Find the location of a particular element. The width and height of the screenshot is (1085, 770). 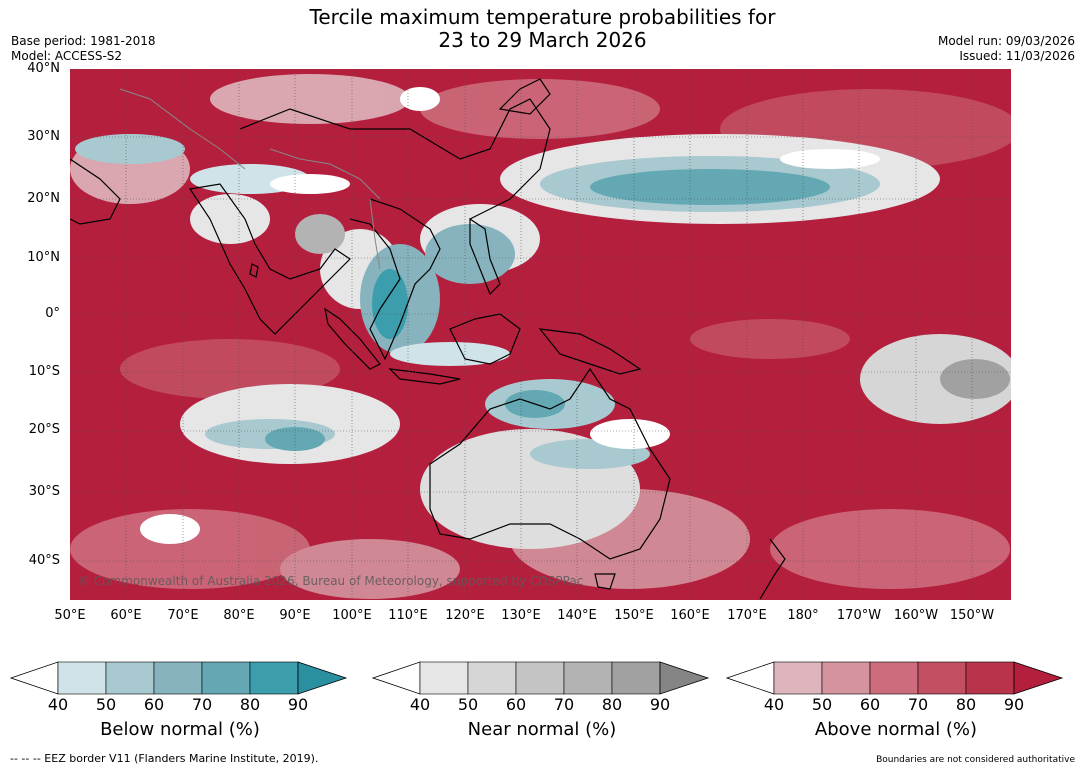

lon-label: 140°E is located at coordinates (577, 615).